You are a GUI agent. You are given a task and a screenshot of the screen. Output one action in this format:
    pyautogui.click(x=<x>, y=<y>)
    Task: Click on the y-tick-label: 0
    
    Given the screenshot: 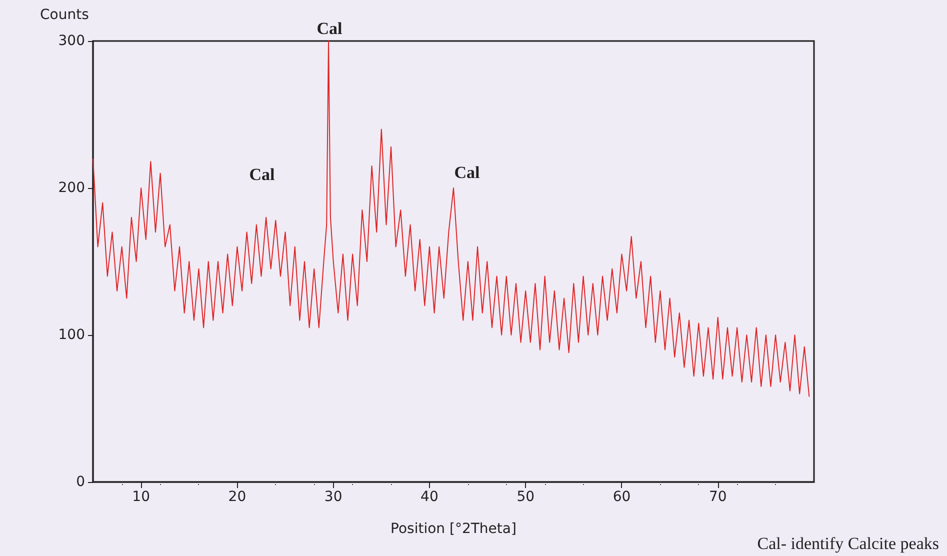 What is the action you would take?
    pyautogui.click(x=80, y=482)
    